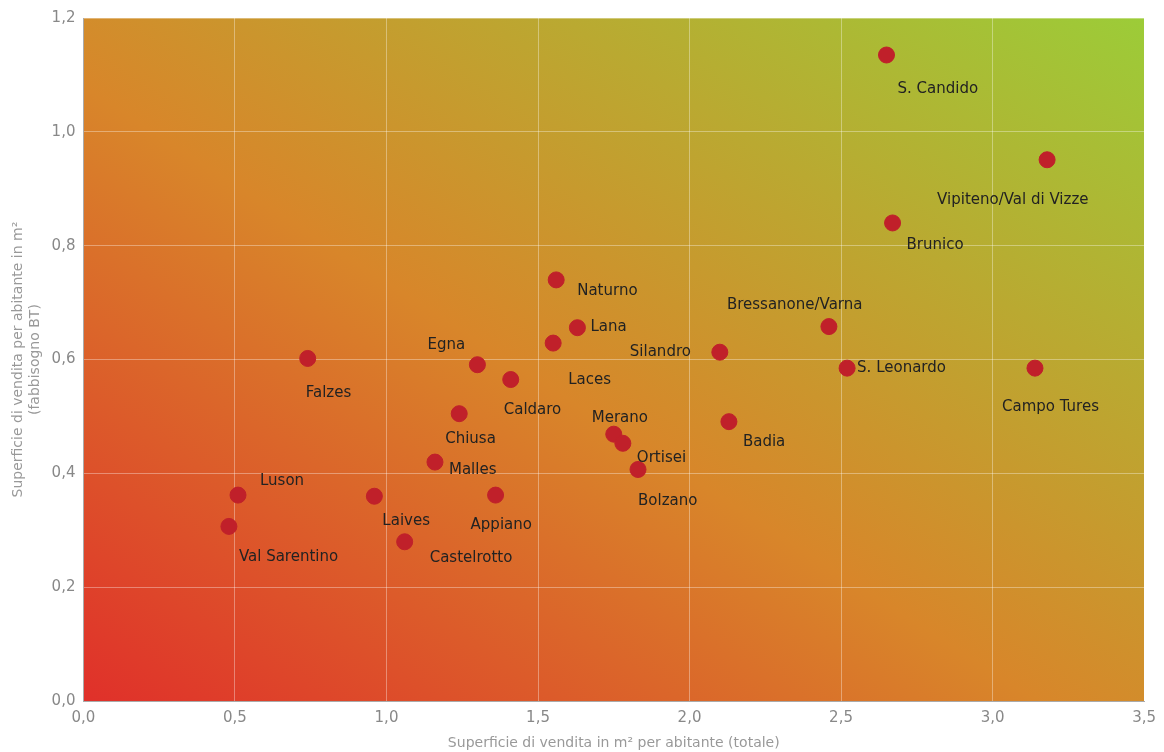 This screenshot has width=1164, height=752. Describe the element at coordinates (472, 468) in the screenshot. I see `annotation: Malles` at that location.